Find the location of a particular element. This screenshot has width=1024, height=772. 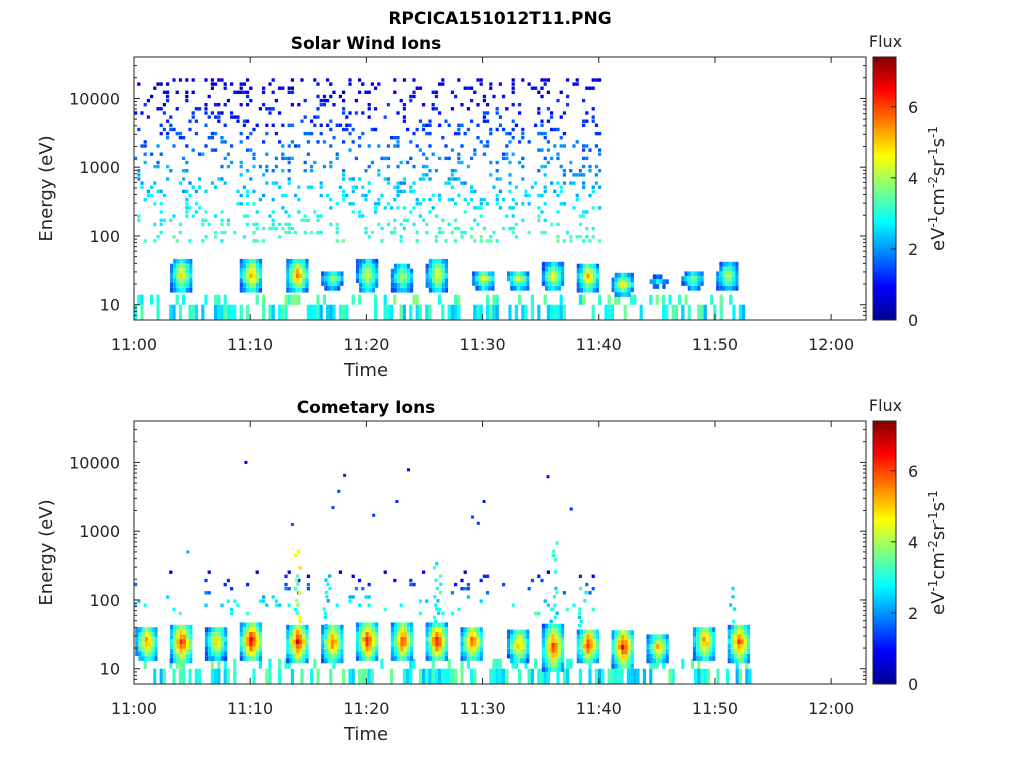

y-tick-label: 10 is located at coordinates (110, 305).